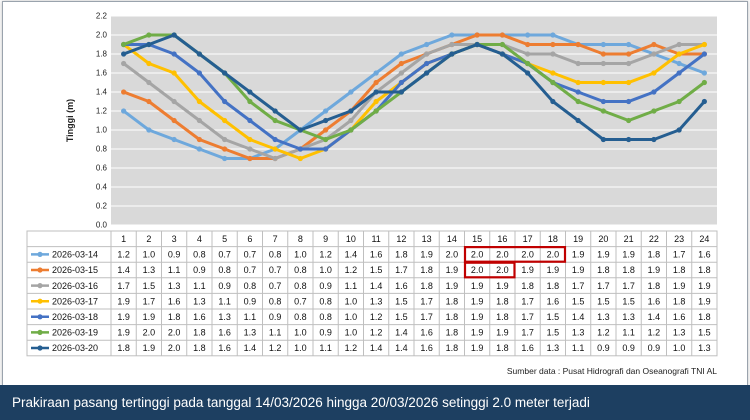 Image resolution: width=750 pixels, height=420 pixels. I want to click on x-tick-label: 14, so click(452, 239).